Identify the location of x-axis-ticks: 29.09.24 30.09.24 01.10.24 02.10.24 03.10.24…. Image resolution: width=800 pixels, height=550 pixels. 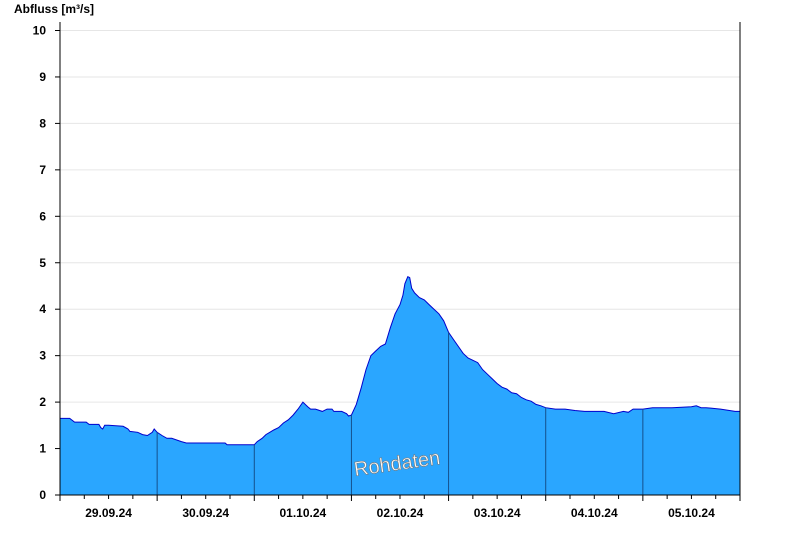
(400, 507).